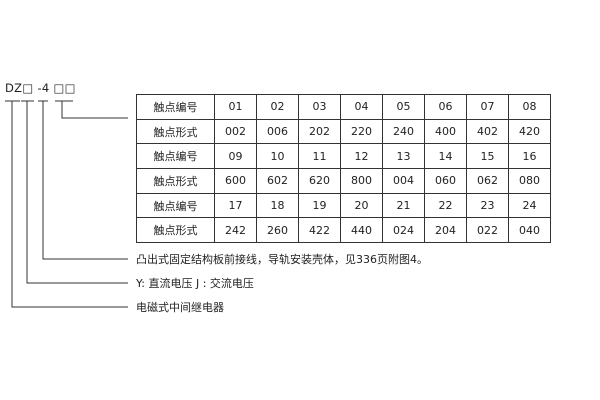  Describe the element at coordinates (361, 205) in the screenshot. I see `table-cell: 20` at that location.